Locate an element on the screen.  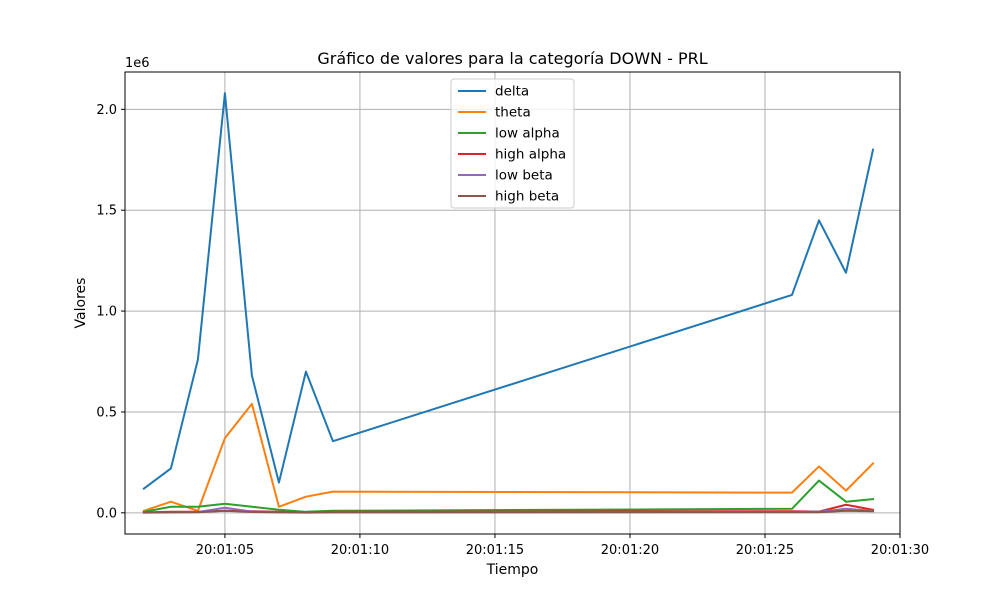
y-axis-scale-label: 1e6 is located at coordinates (137, 63).